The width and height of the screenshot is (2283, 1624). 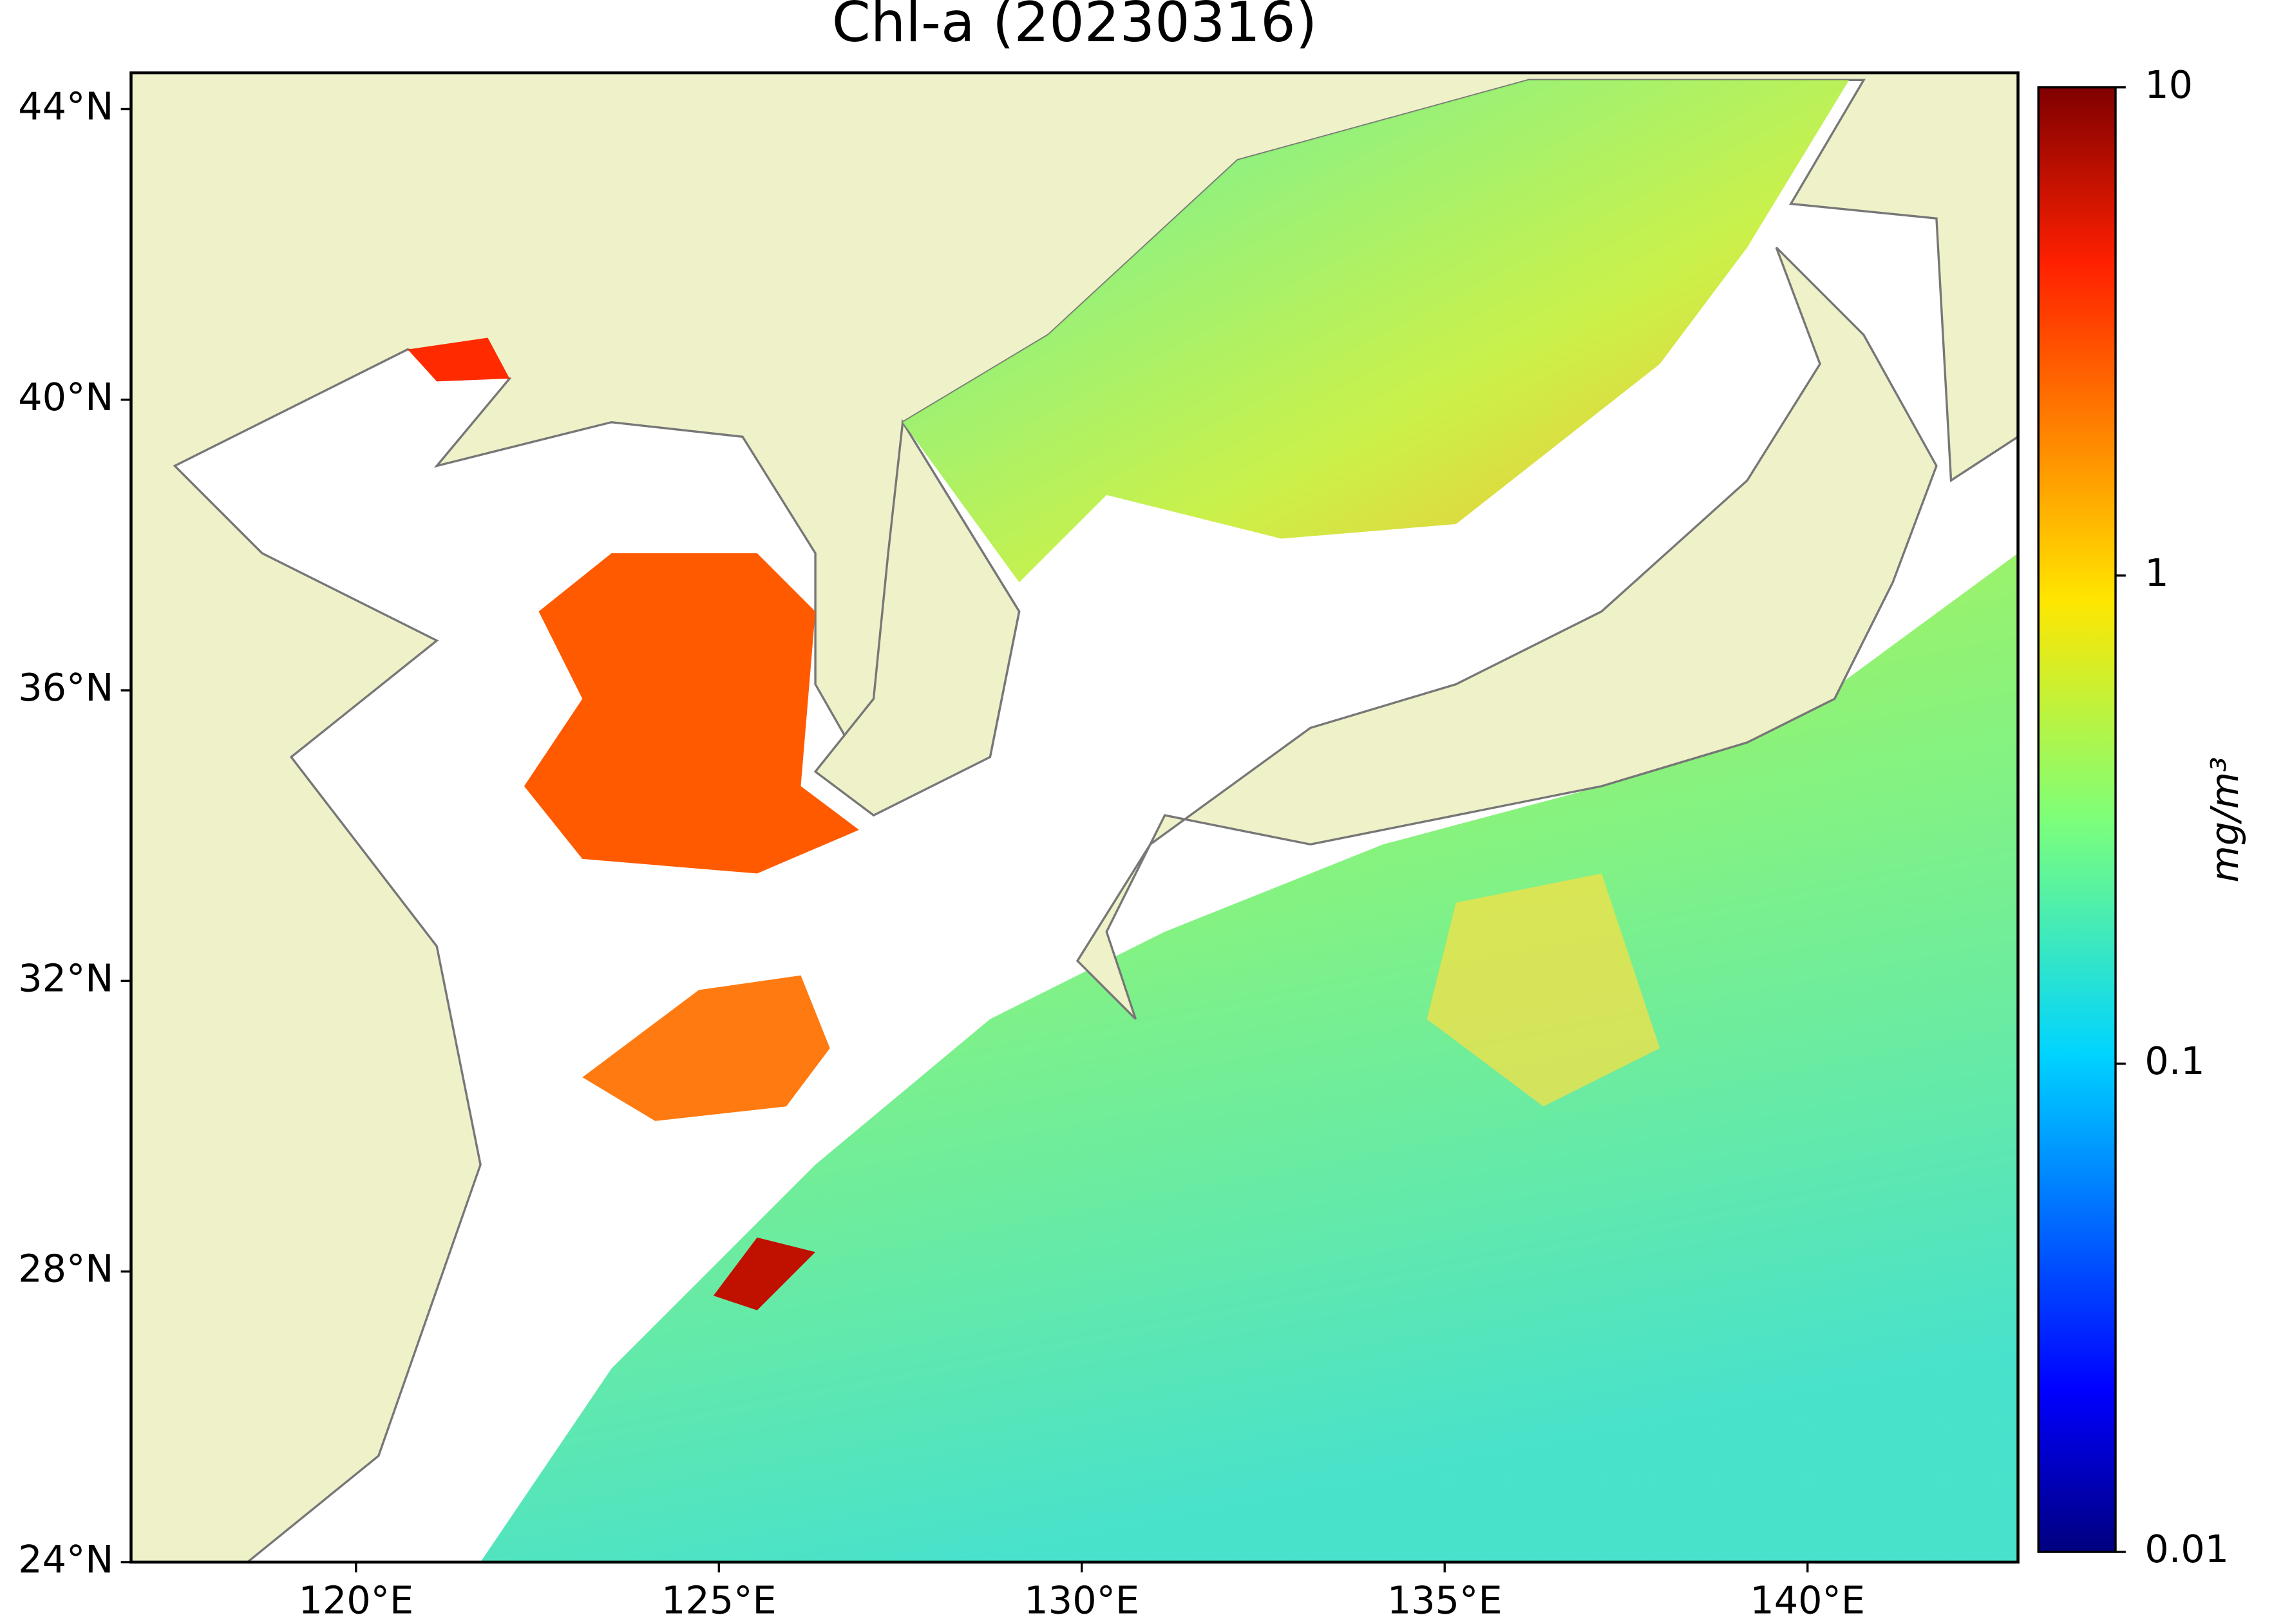 What do you see at coordinates (65, 107) in the screenshot?
I see `y-tick-label: 44°N` at bounding box center [65, 107].